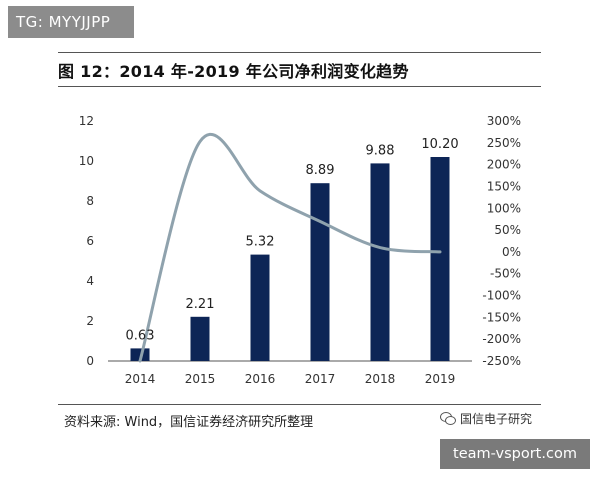 This screenshot has height=480, width=600. What do you see at coordinates (501, 317) in the screenshot?
I see `right-tick-label: -150%` at bounding box center [501, 317].